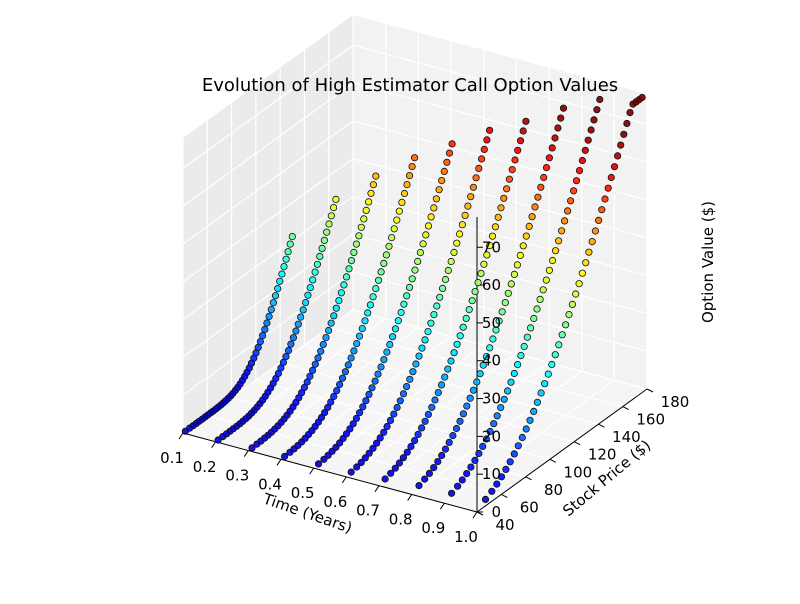  What do you see at coordinates (401, 519) in the screenshot?
I see `x-tick-label: 0.8` at bounding box center [401, 519].